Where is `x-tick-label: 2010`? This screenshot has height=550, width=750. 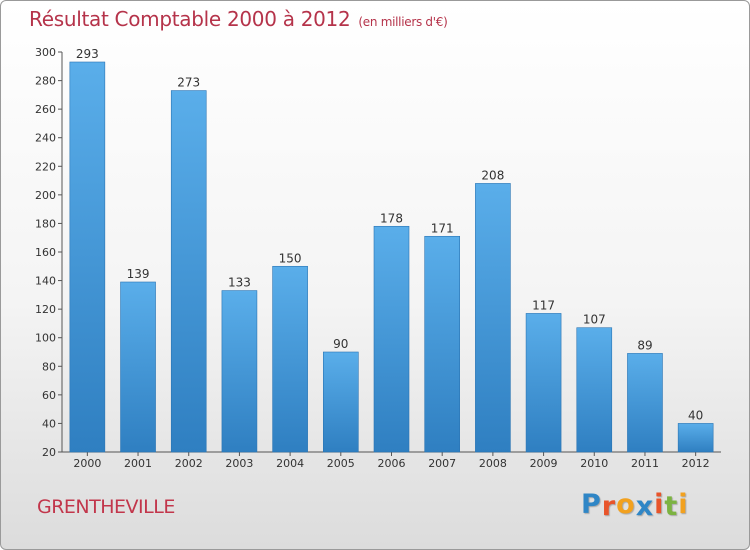 x-tick-label: 2010 is located at coordinates (594, 463).